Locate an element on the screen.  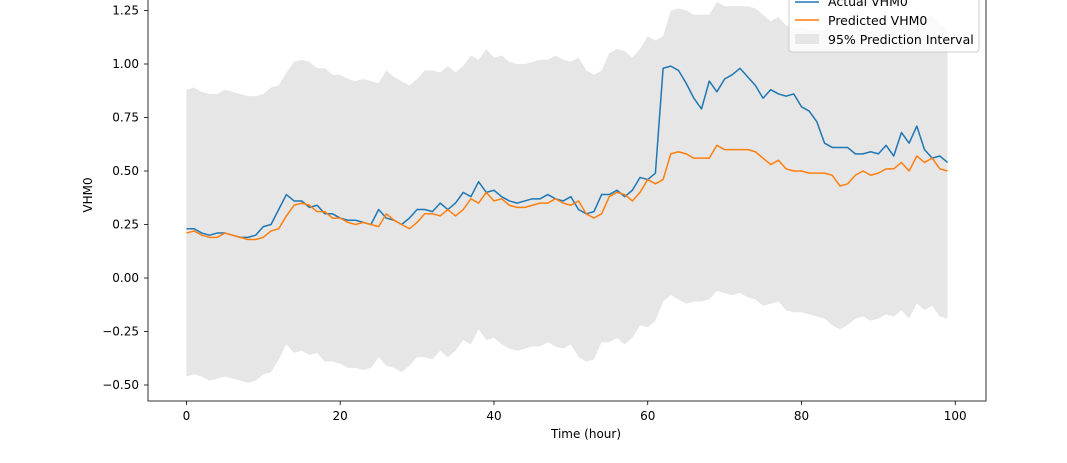
x-axis-label: Time (hour) is located at coordinates (585, 434).